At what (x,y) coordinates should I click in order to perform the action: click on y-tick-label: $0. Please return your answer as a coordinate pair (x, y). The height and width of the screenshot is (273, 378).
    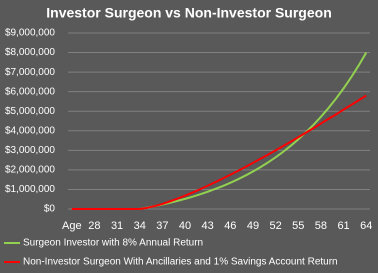
    Looking at the image, I should click on (50, 209).